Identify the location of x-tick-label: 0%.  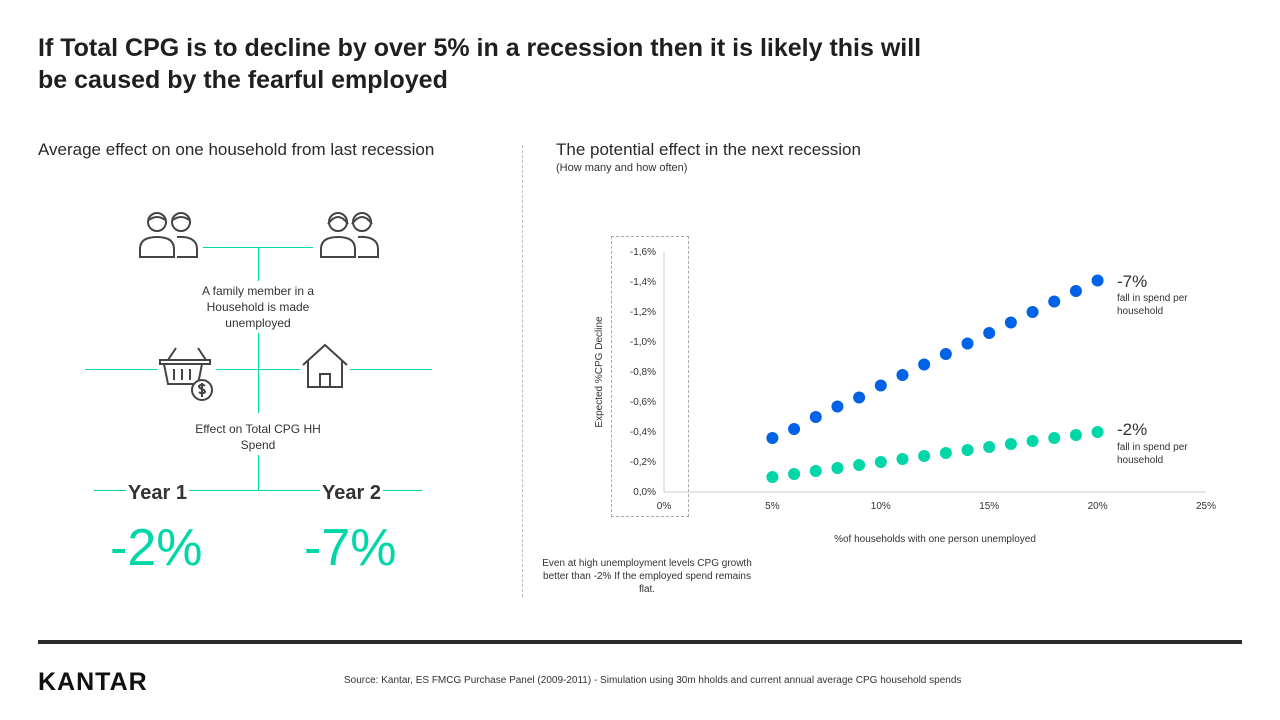
(664, 506).